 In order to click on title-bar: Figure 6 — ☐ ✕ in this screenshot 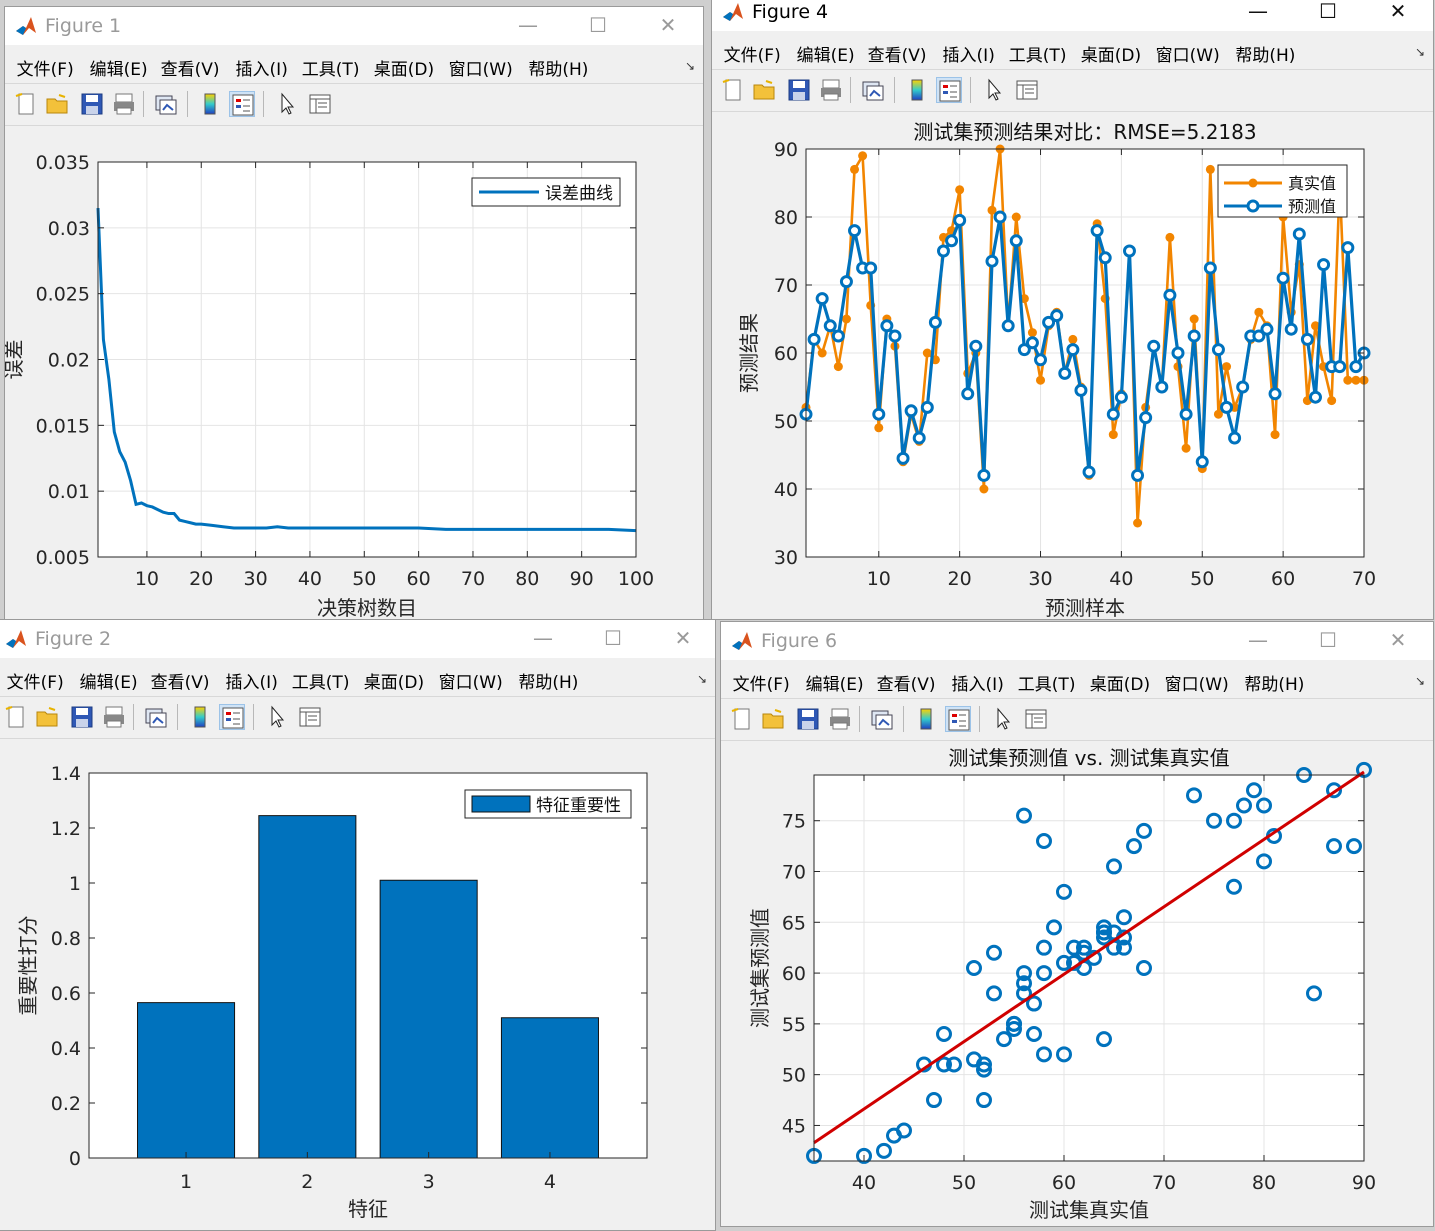, I will do `click(1077, 641)`.